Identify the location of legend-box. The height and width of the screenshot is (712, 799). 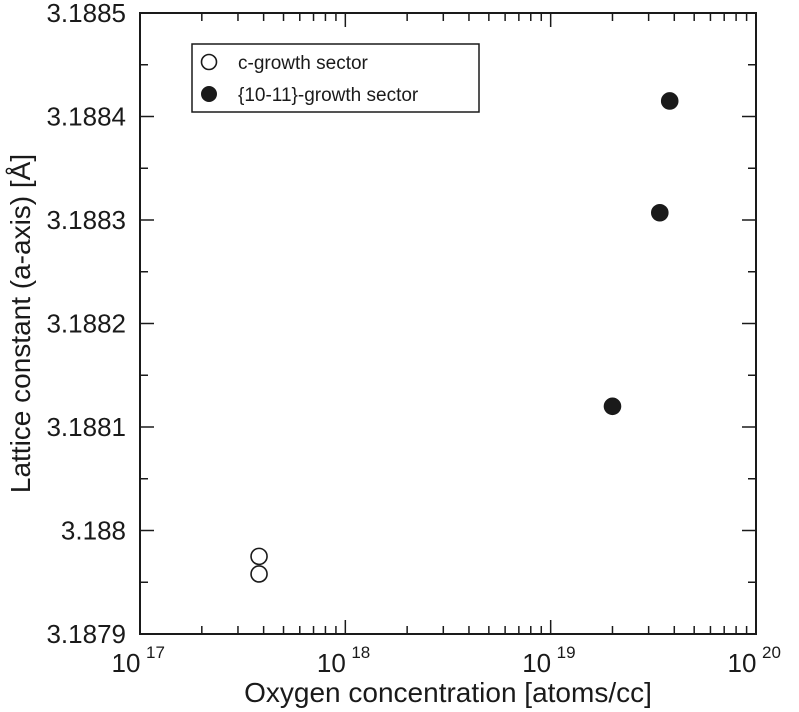
(335, 78).